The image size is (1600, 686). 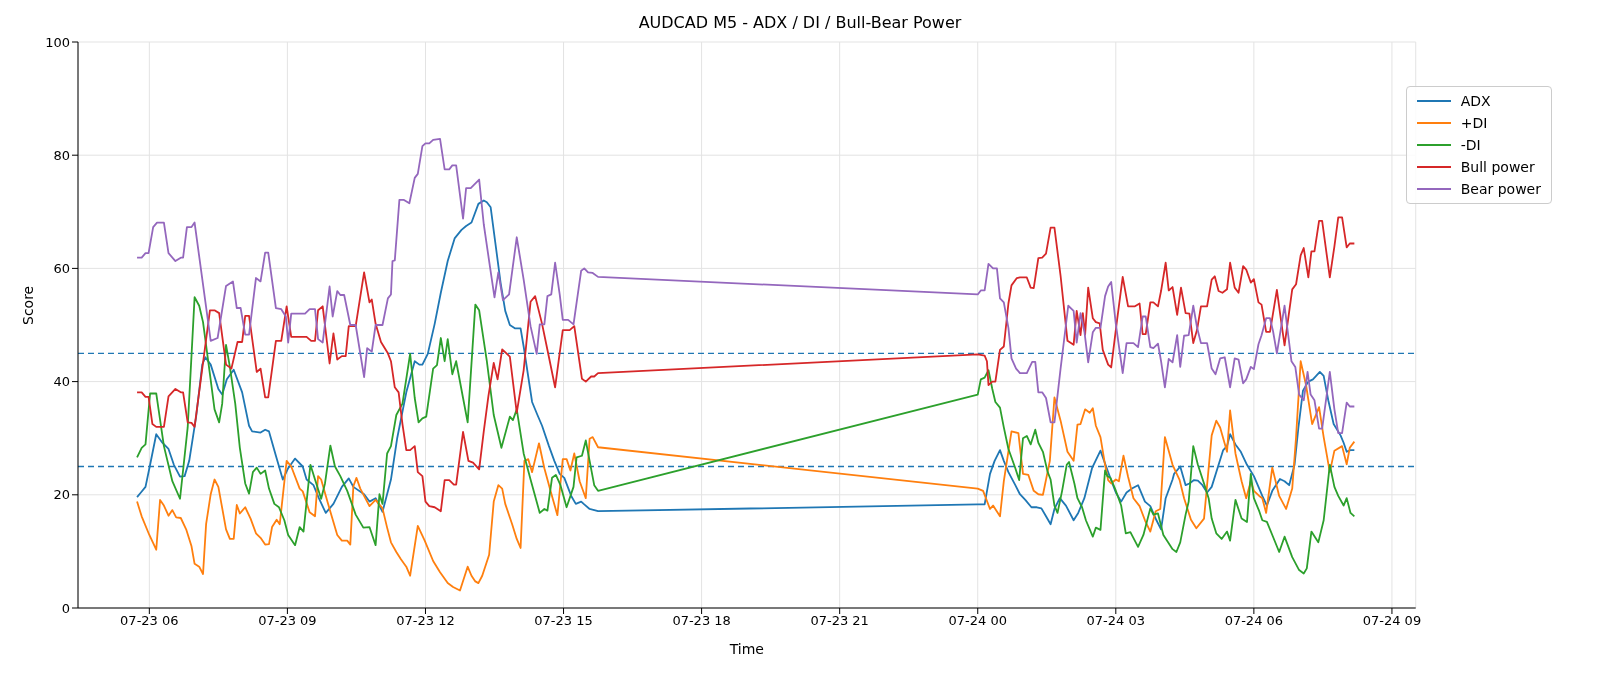 I want to click on x-axis-title: Time, so click(x=746, y=649).